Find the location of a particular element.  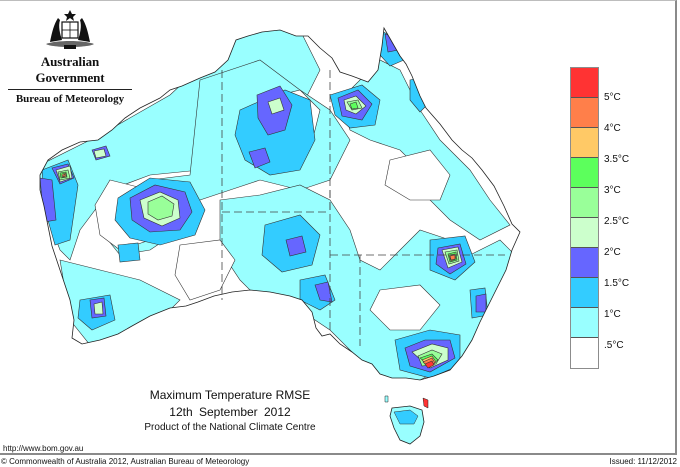

logo-divider is located at coordinates (70, 89).